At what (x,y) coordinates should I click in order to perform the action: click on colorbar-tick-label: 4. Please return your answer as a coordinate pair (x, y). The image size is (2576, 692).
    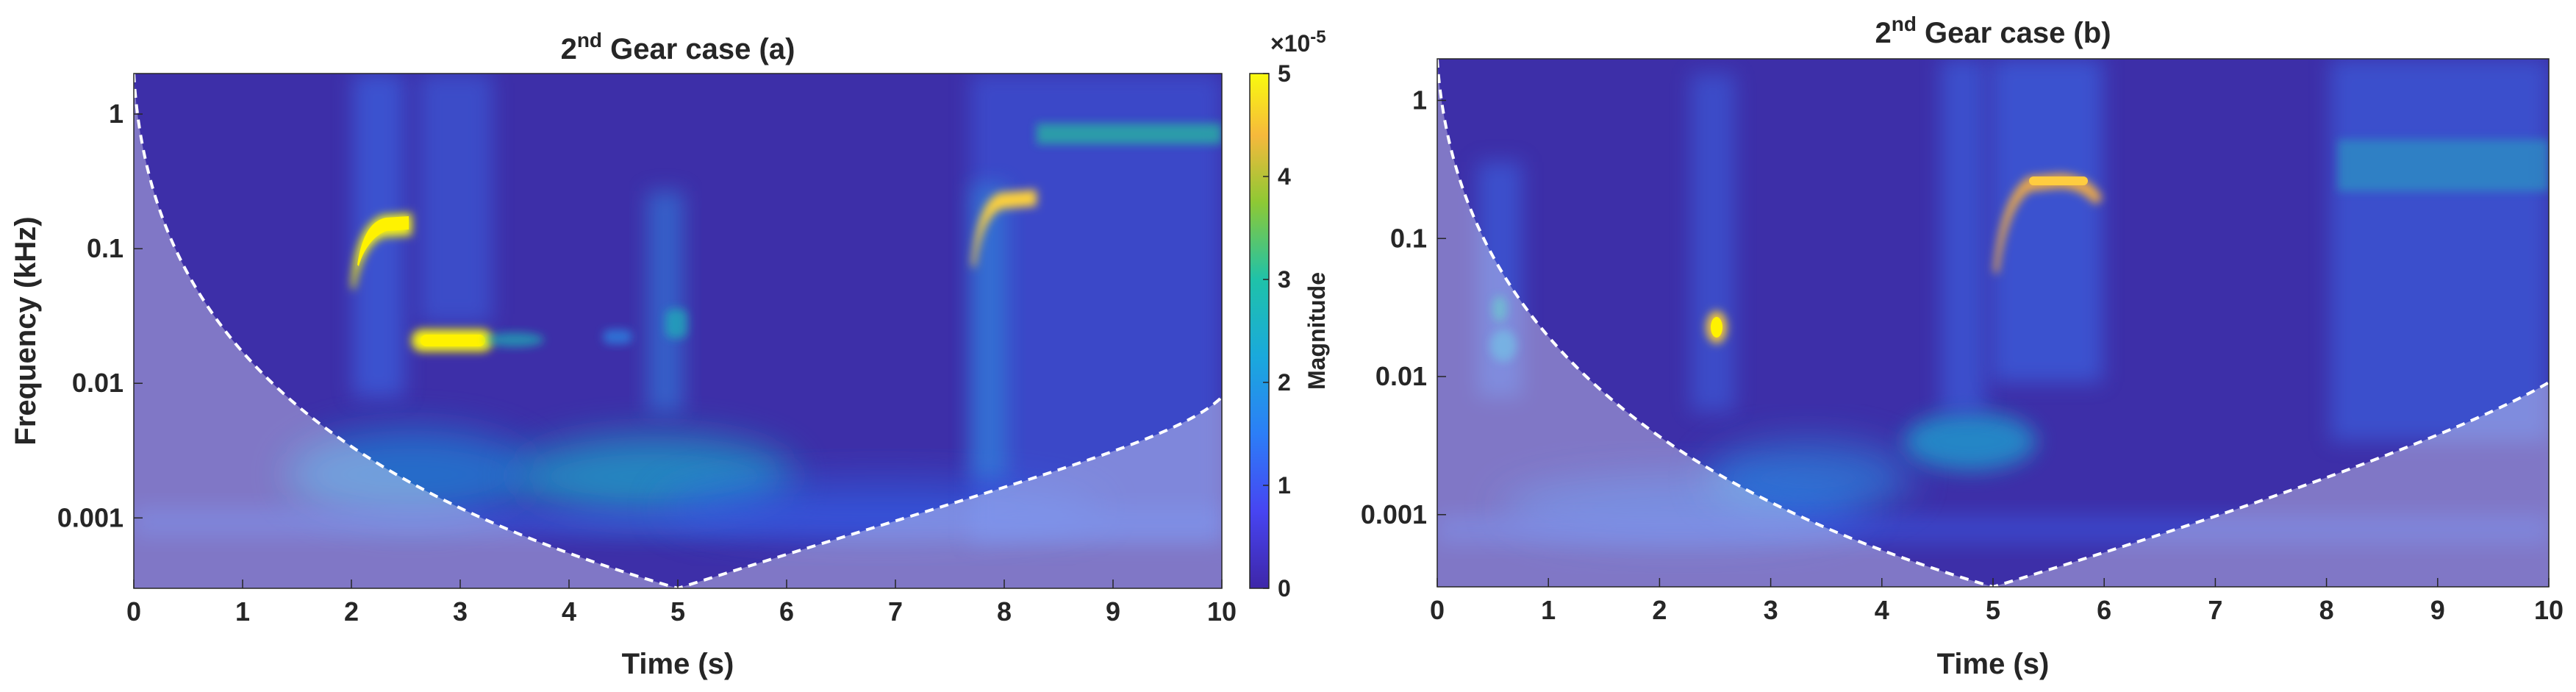
    Looking at the image, I should click on (1285, 176).